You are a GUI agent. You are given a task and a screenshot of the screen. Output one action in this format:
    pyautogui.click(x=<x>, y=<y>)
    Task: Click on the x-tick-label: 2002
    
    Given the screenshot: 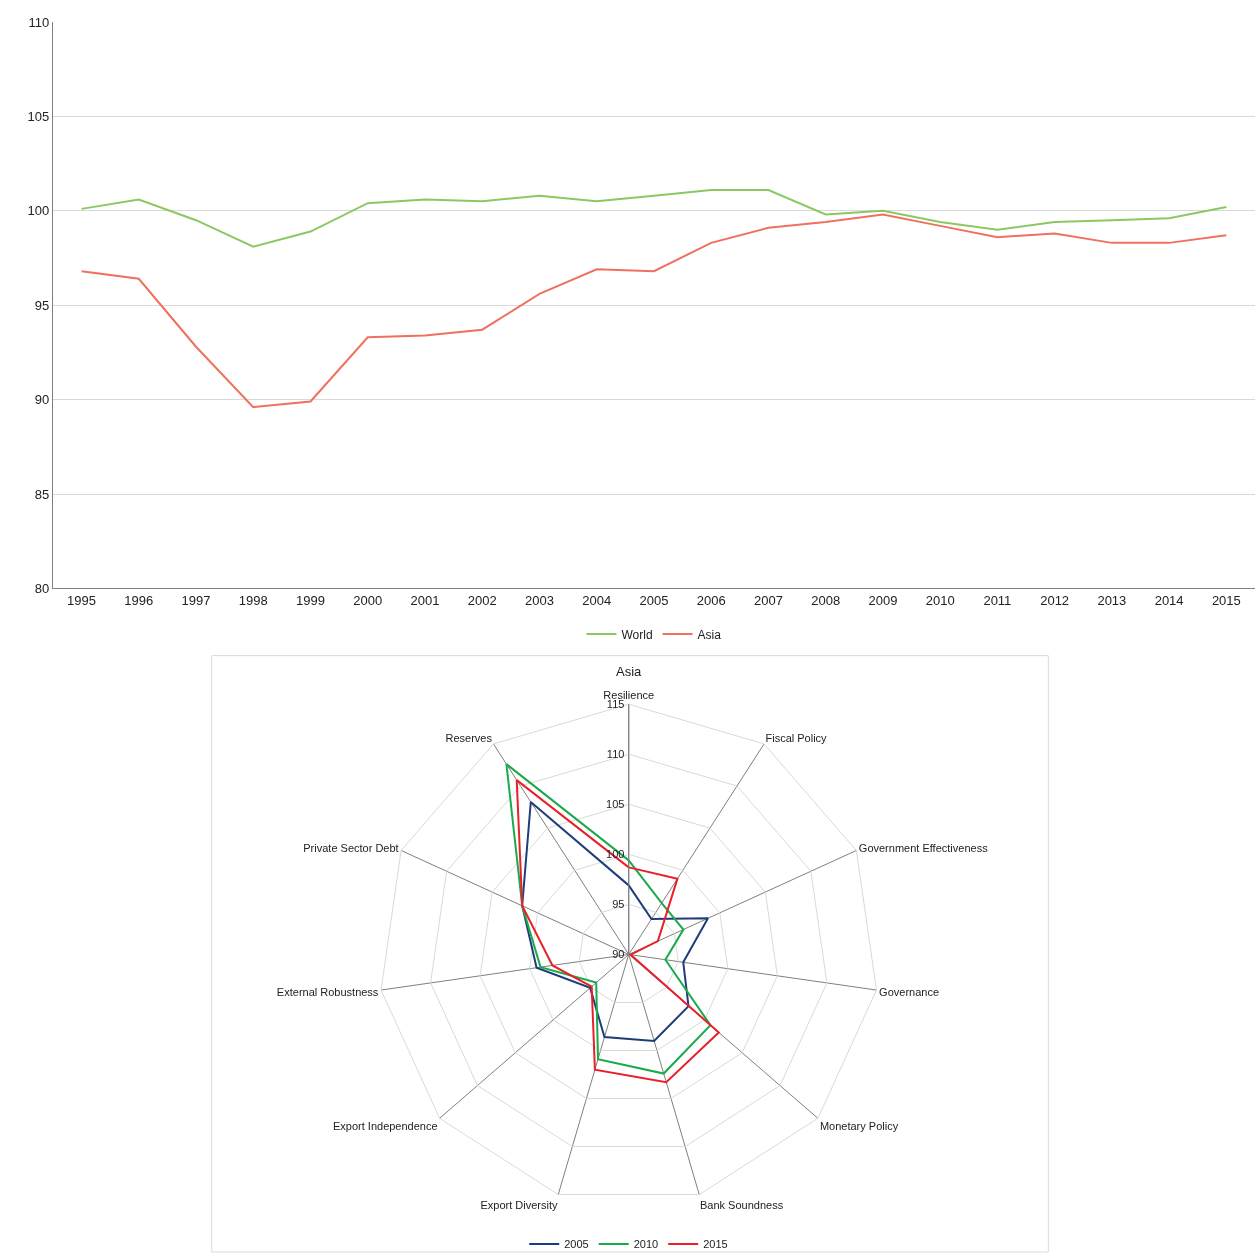 What is the action you would take?
    pyautogui.click(x=482, y=601)
    